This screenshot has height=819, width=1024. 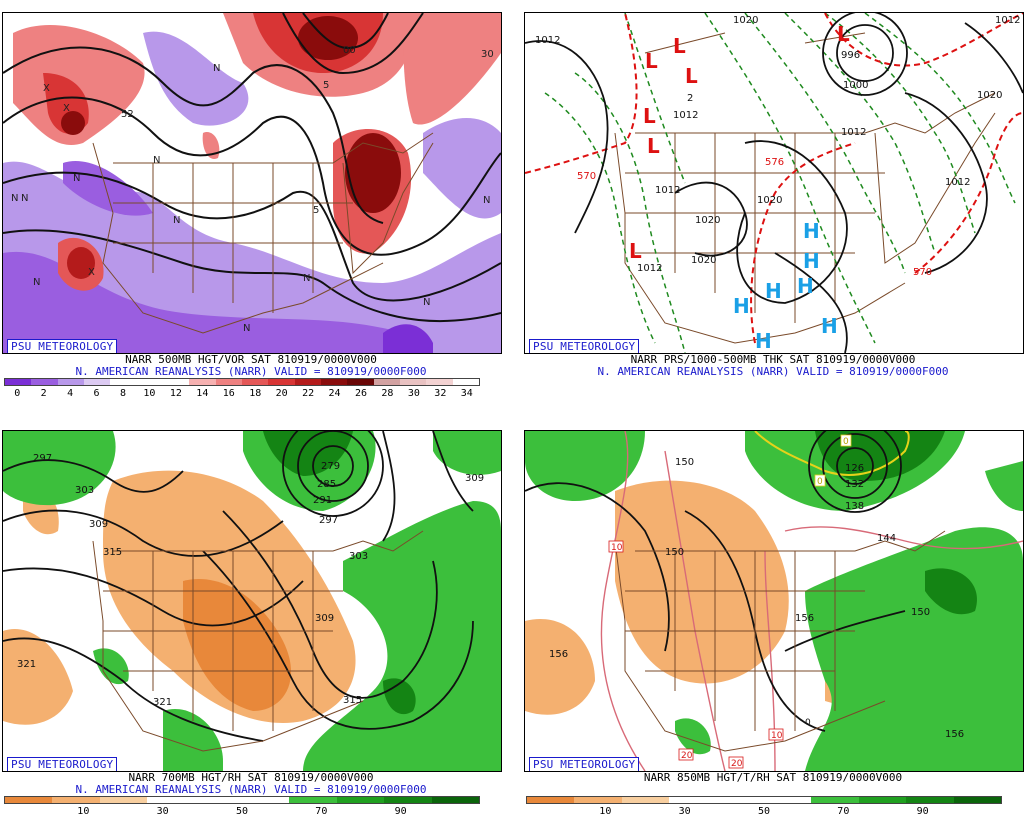 What do you see at coordinates (326, 484) in the screenshot?
I see `height-label: 285` at bounding box center [326, 484].